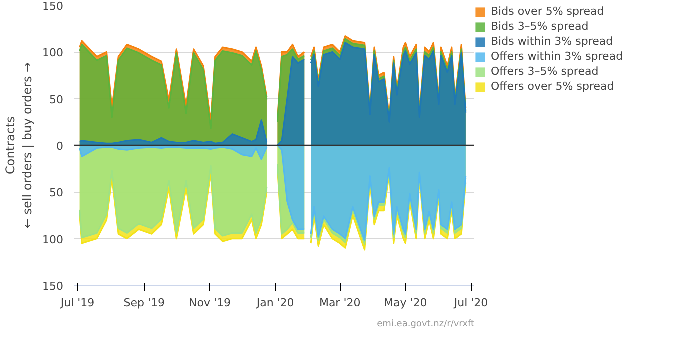 The width and height of the screenshot is (690, 346). Describe the element at coordinates (145, 303) in the screenshot. I see `x-tick-label: Sep '19` at that location.